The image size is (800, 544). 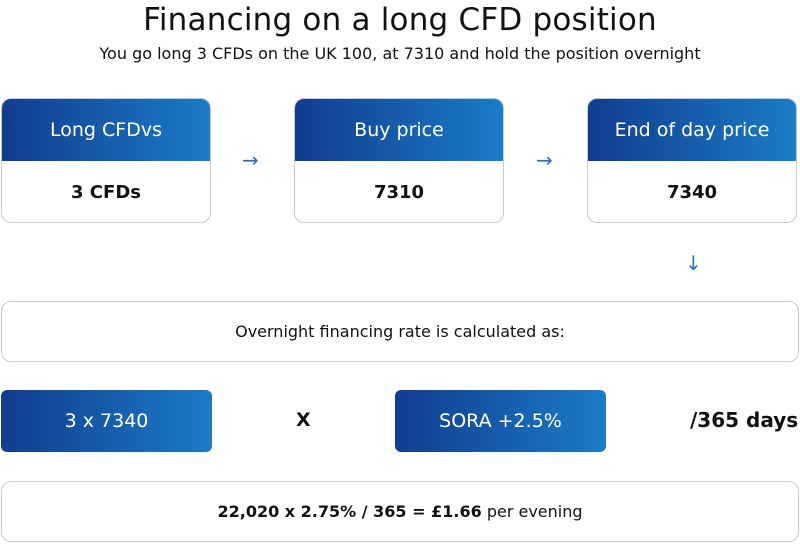 What do you see at coordinates (106, 421) in the screenshot?
I see `quantity-times-price: 3 x 7340` at bounding box center [106, 421].